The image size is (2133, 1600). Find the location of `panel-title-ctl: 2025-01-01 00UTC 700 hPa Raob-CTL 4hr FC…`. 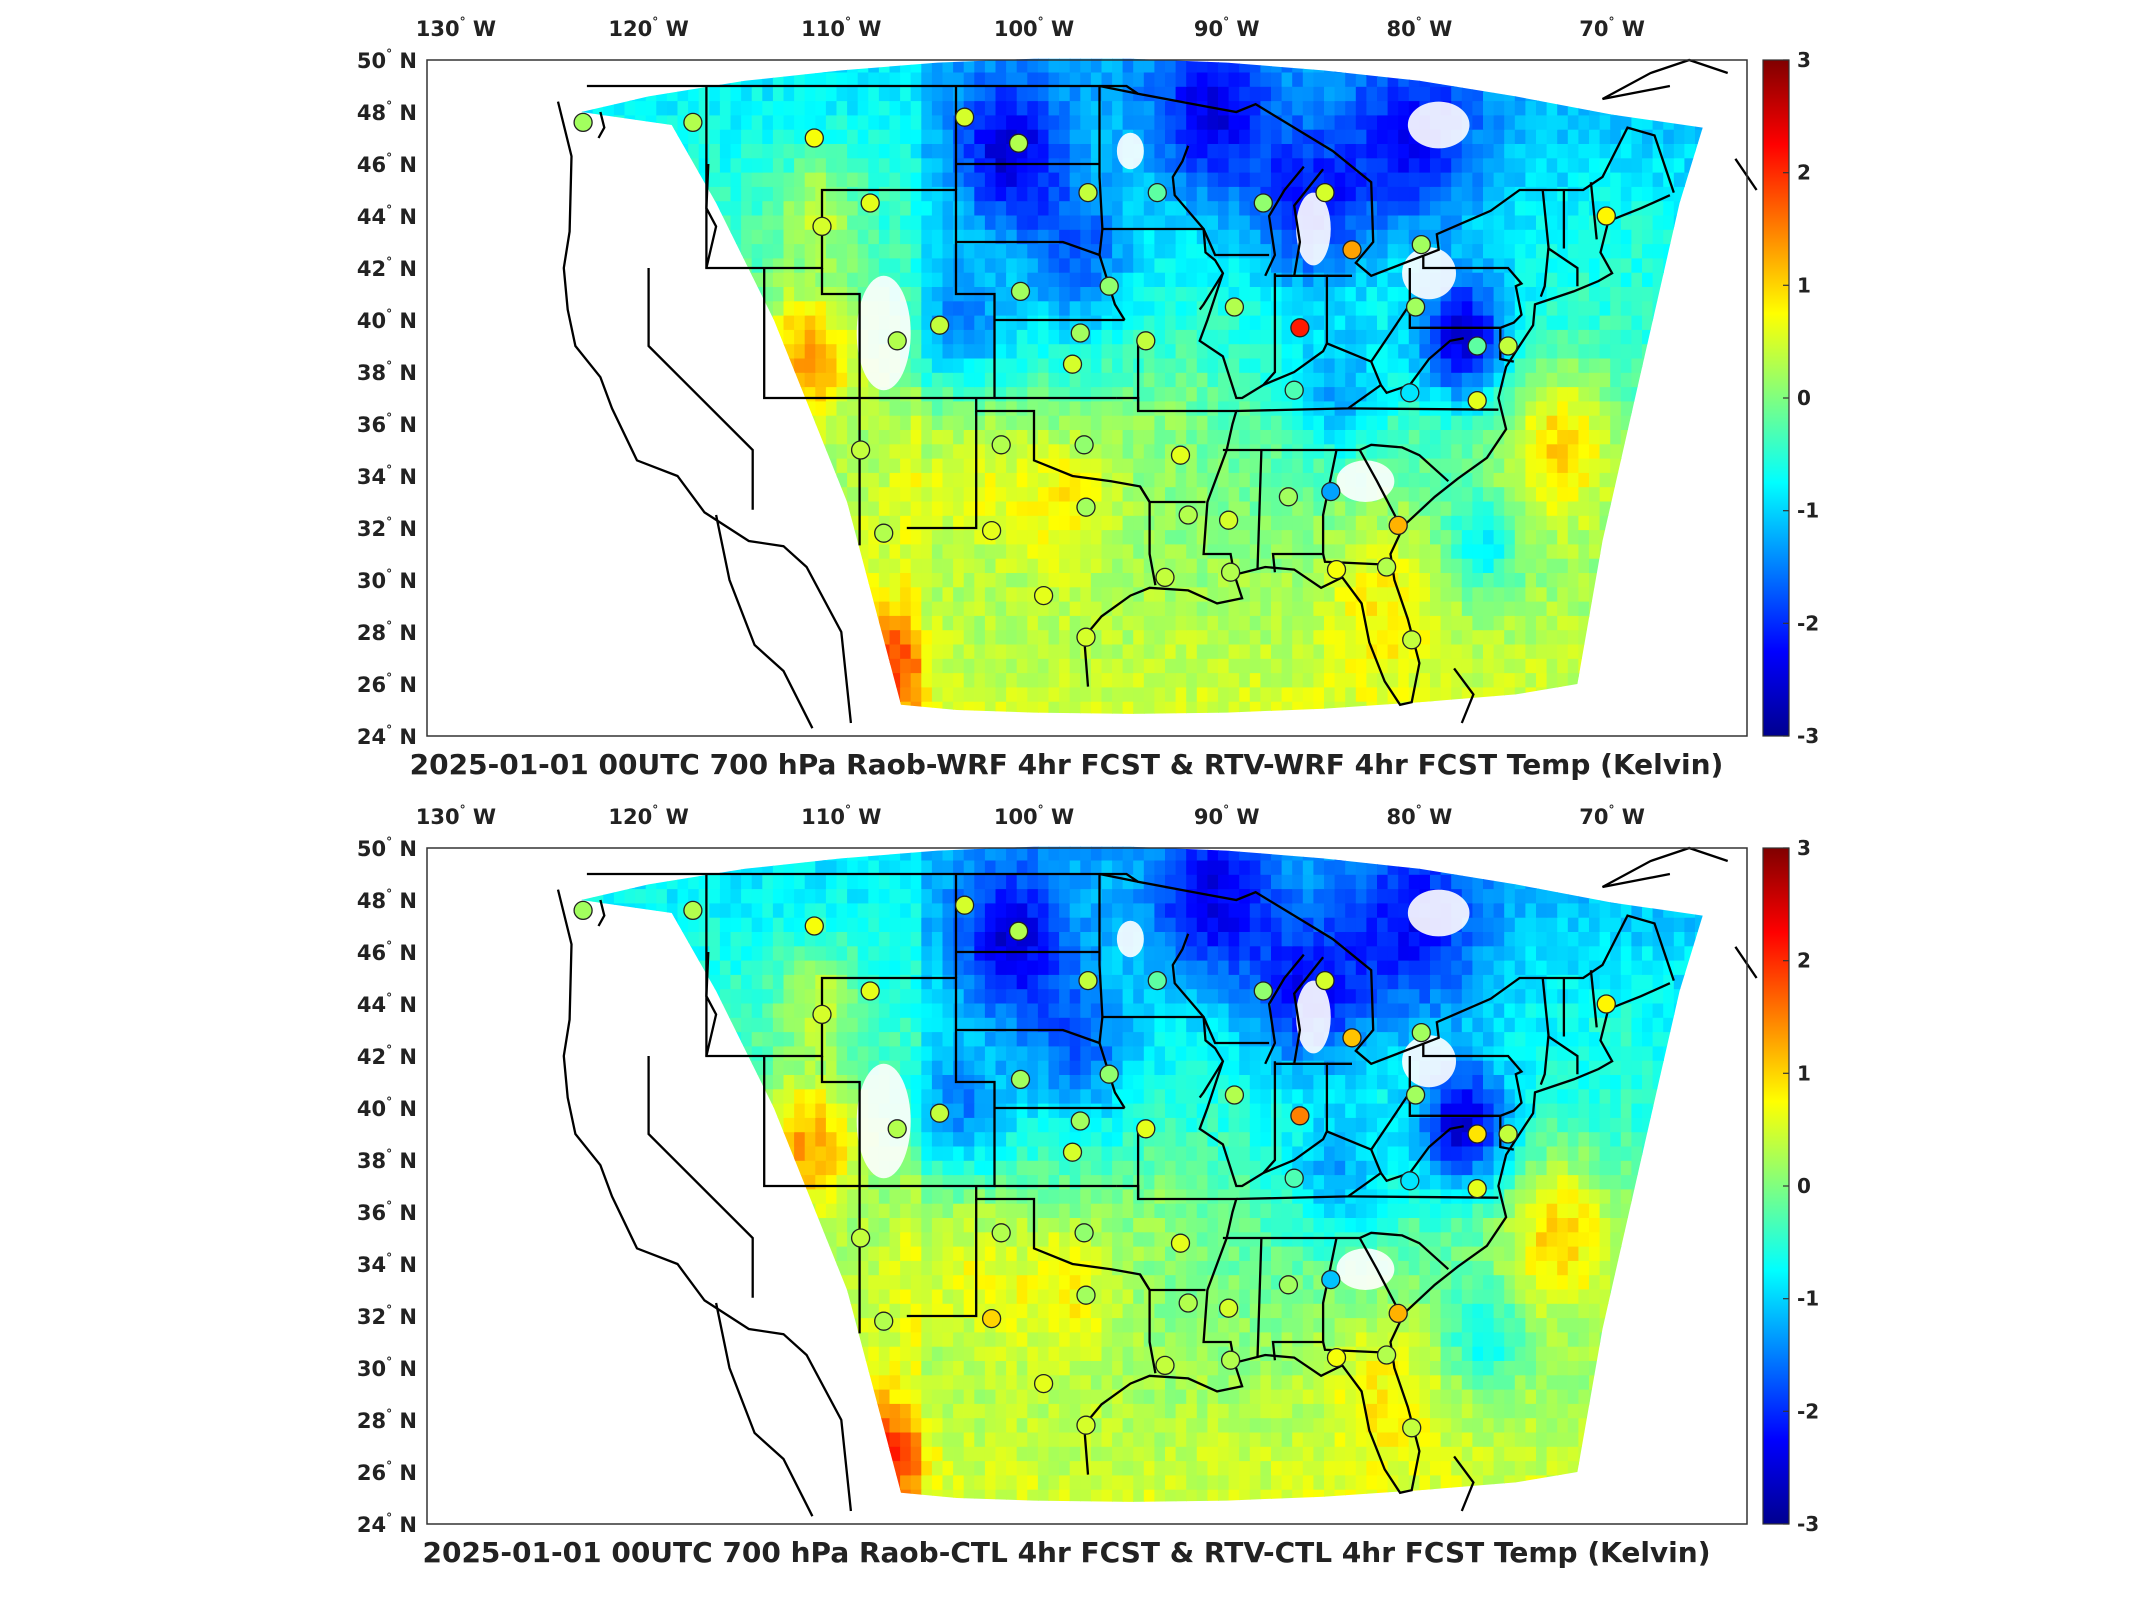

panel-title-ctl: 2025-01-01 00UTC 700 hPa Raob-CTL 4hr FC… is located at coordinates (1066, 1552).